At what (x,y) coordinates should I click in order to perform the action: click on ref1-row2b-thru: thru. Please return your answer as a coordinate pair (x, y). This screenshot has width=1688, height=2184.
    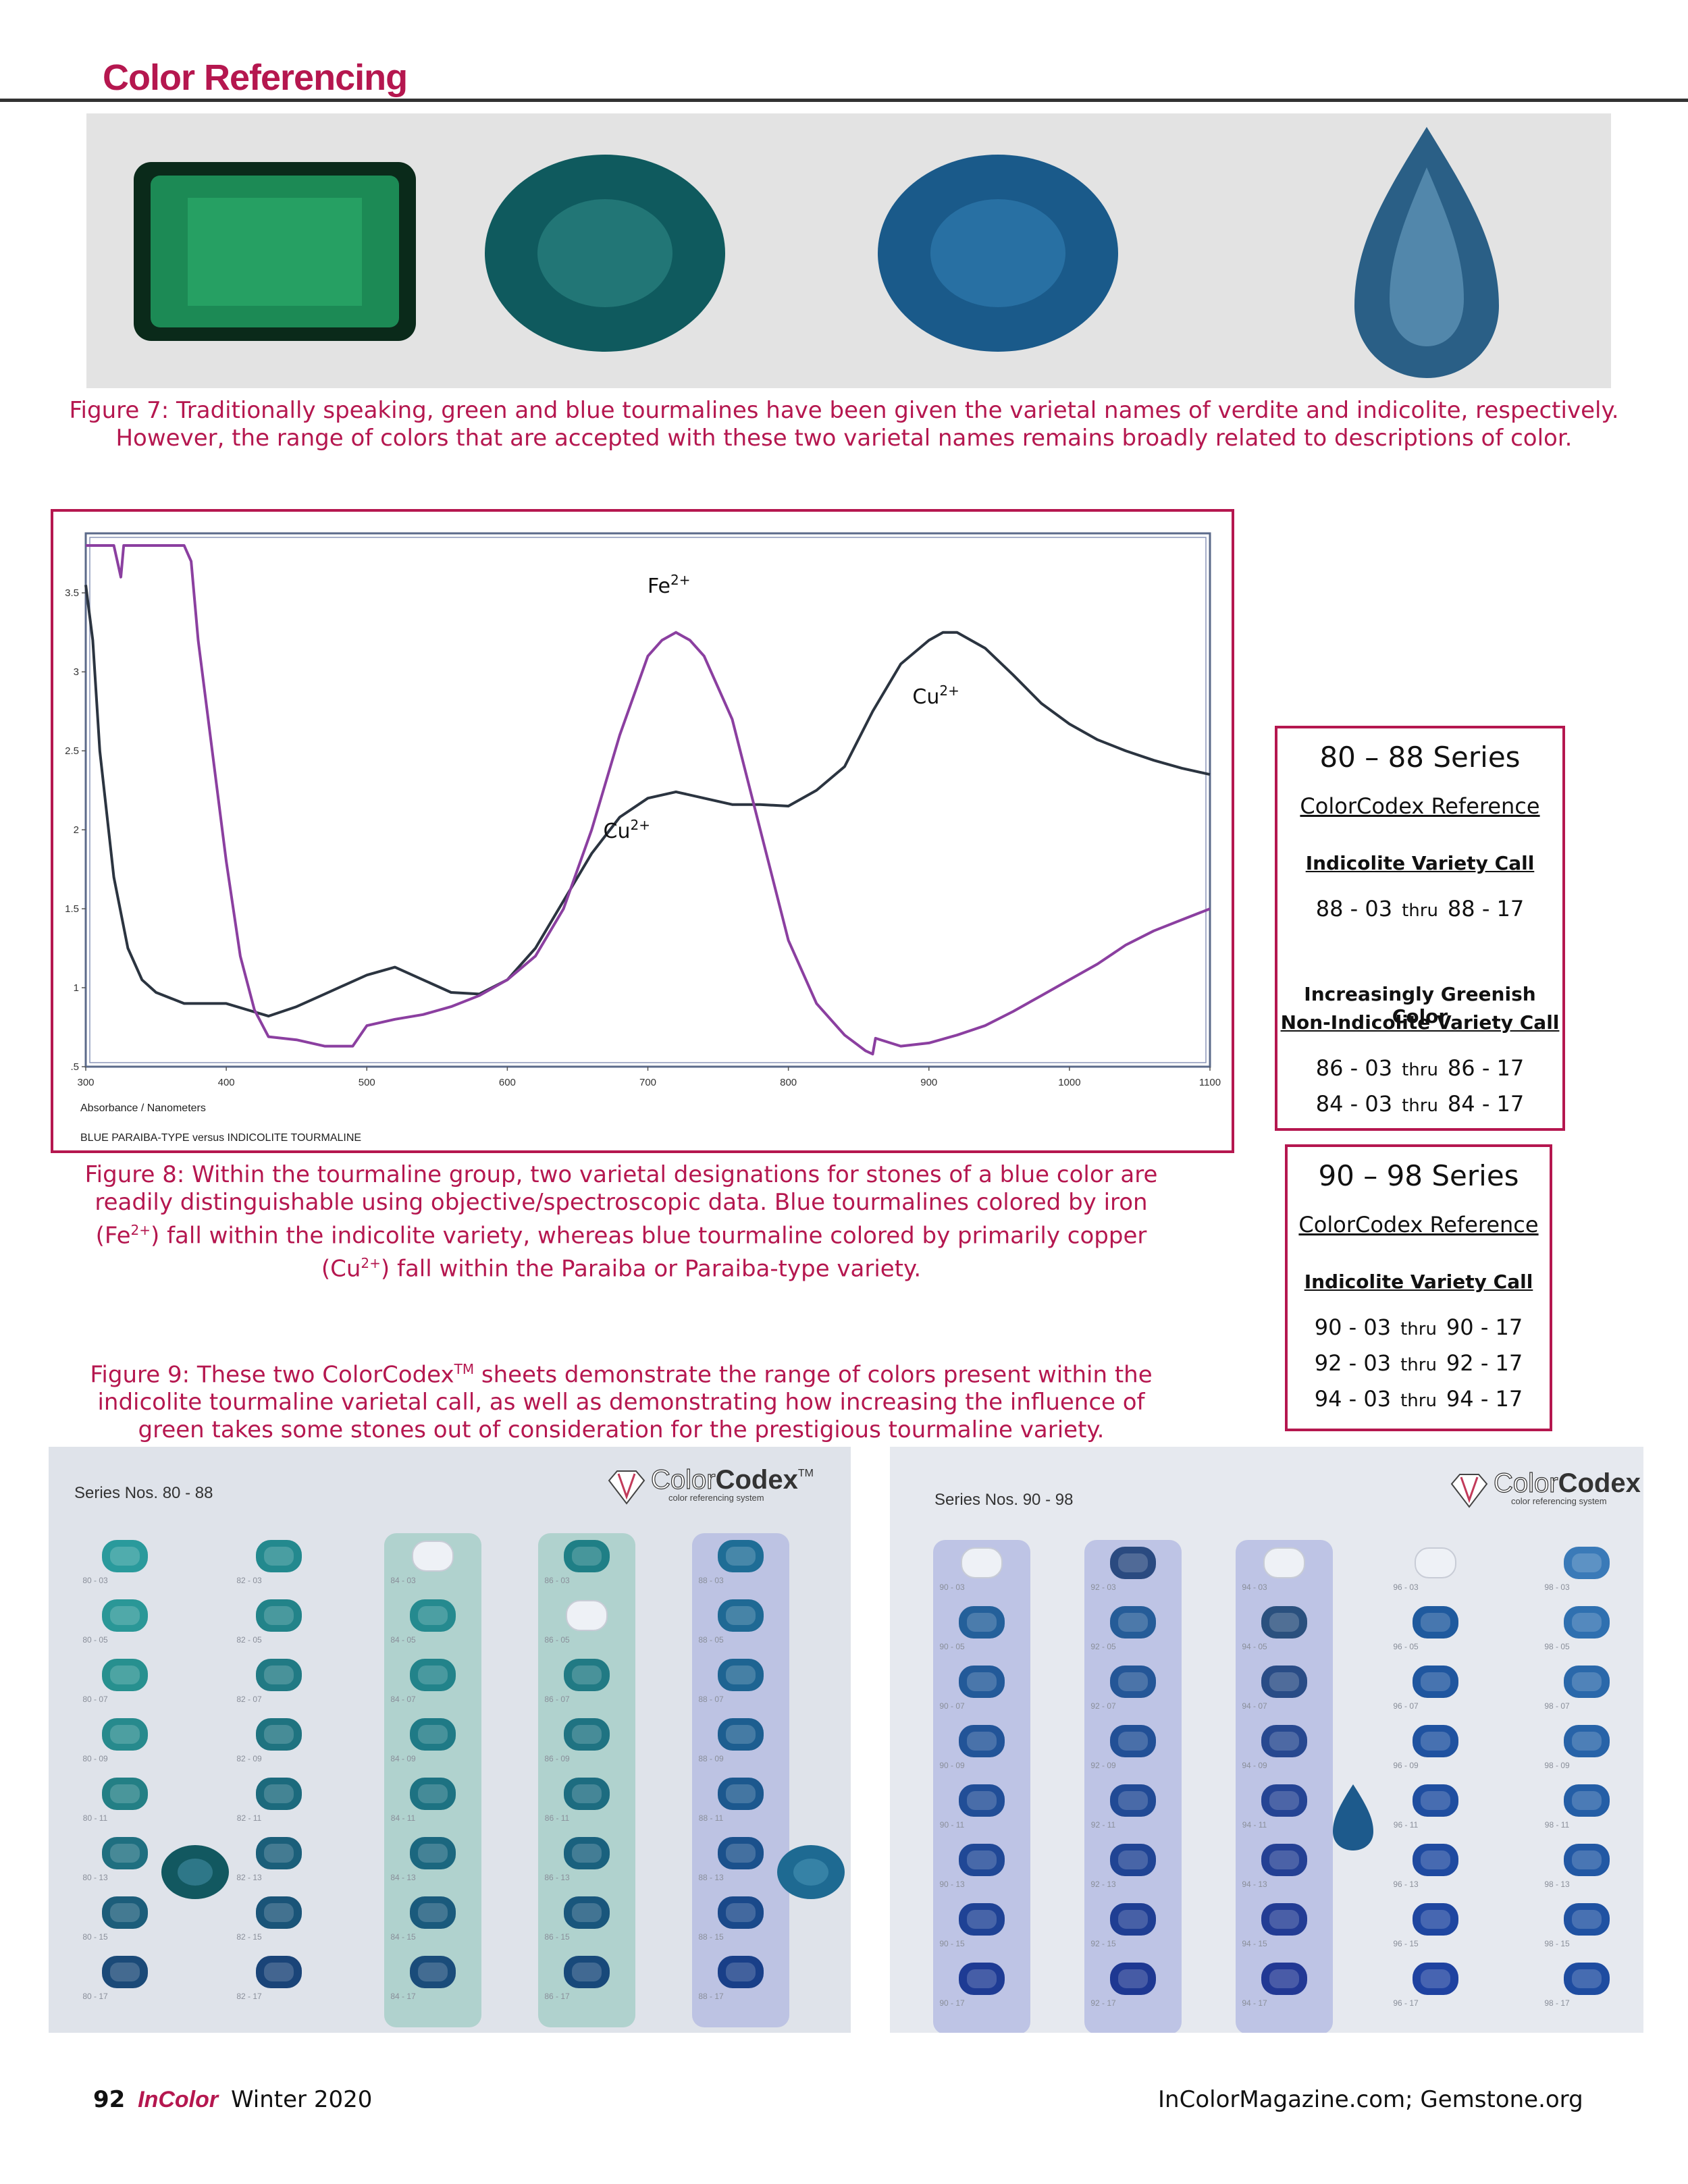
    Looking at the image, I should click on (1420, 1106).